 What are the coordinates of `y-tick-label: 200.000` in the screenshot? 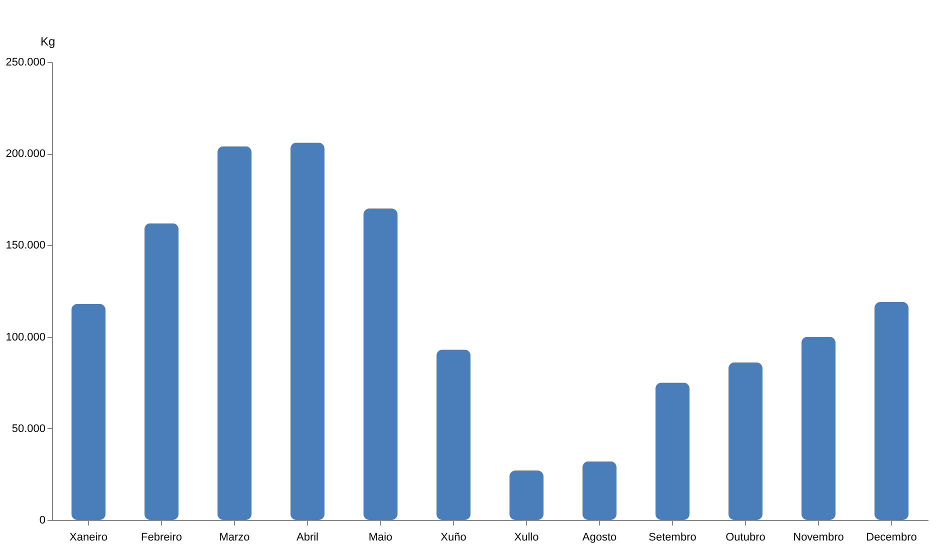 It's located at (26, 154).